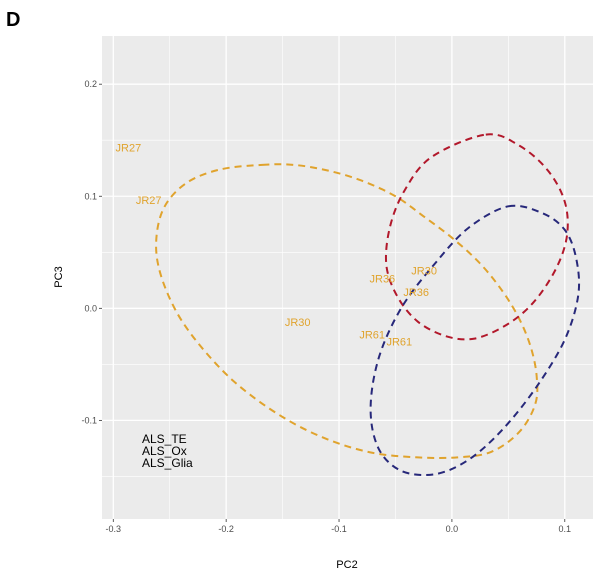 The width and height of the screenshot is (594, 577). I want to click on x-tick-label: -0.3, so click(114, 529).